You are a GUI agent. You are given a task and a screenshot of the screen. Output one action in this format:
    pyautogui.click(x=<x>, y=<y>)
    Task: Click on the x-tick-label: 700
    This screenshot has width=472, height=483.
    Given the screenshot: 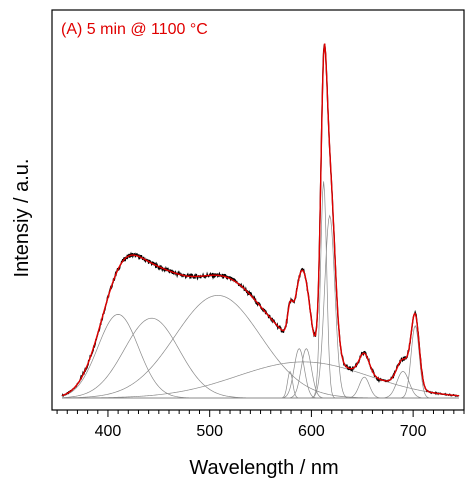 What is the action you would take?
    pyautogui.click(x=413, y=431)
    